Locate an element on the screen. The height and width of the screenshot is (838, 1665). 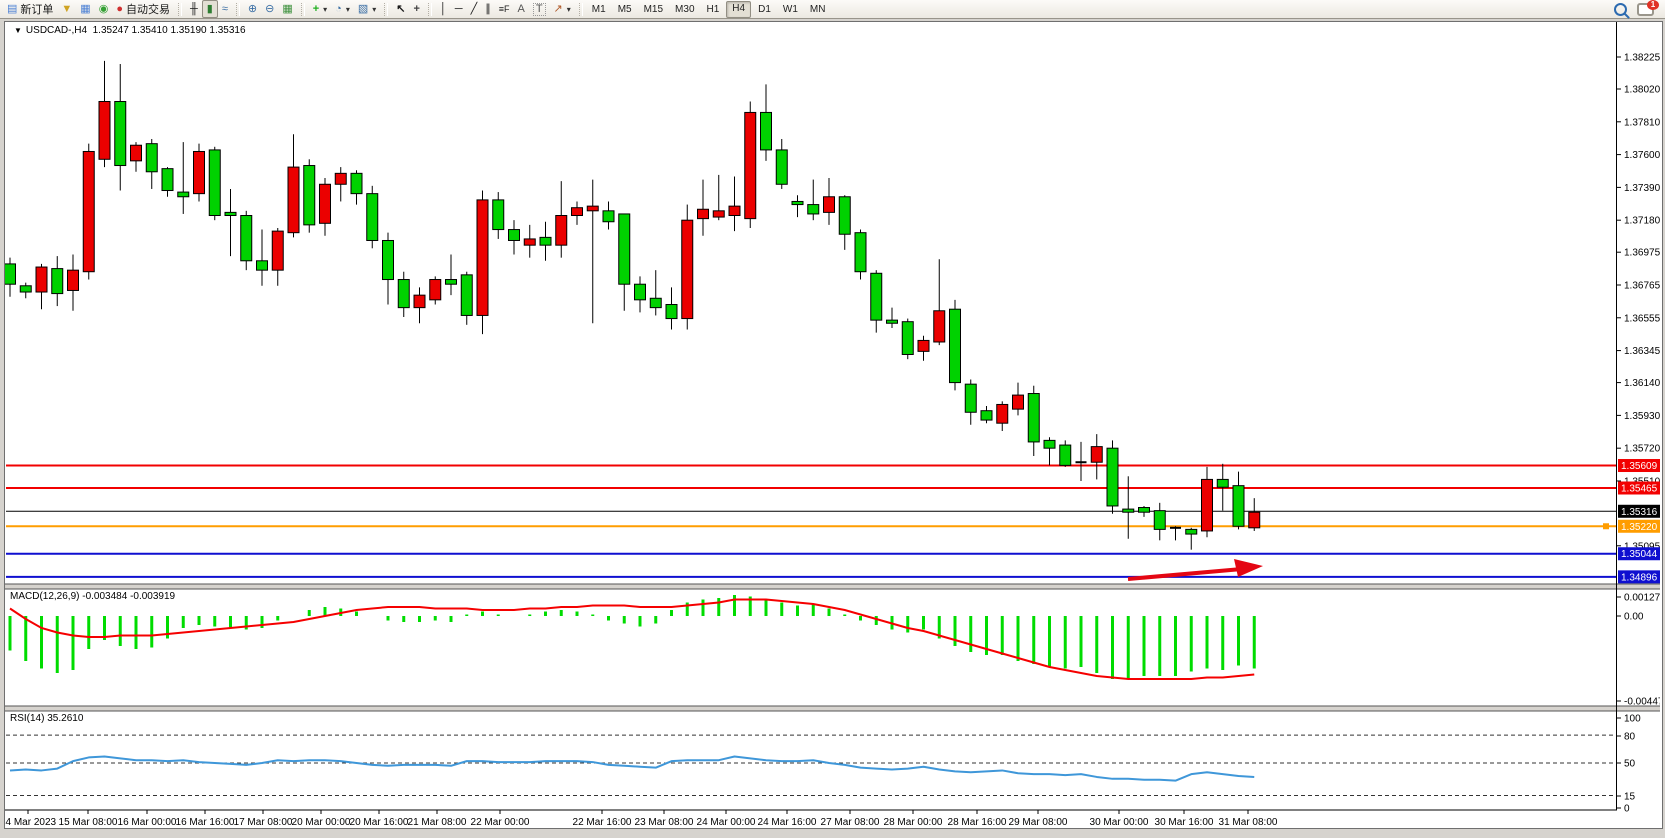
time-axis-label: 20 Mar 16:00 is located at coordinates (379, 821).